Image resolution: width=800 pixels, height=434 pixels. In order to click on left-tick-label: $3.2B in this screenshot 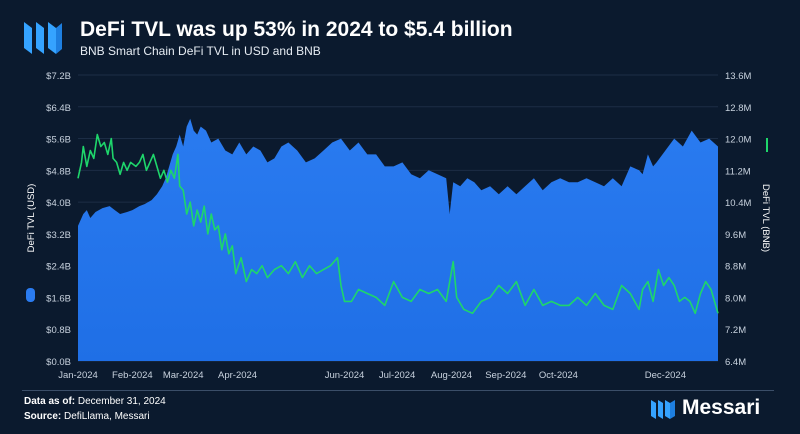, I will do `click(58, 235)`.